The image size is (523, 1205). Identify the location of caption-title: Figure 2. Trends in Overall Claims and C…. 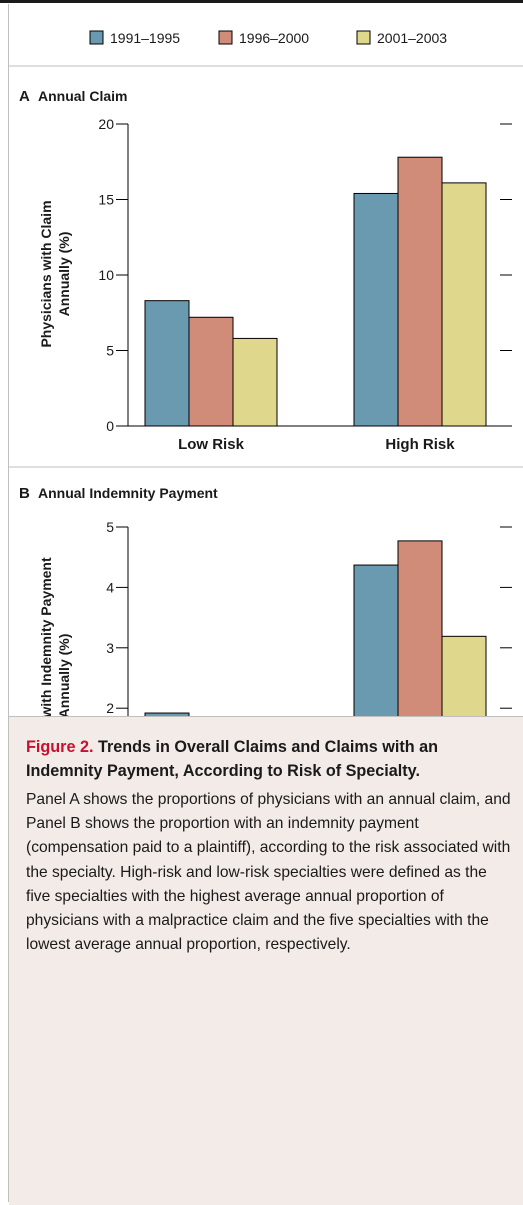
(270, 759).